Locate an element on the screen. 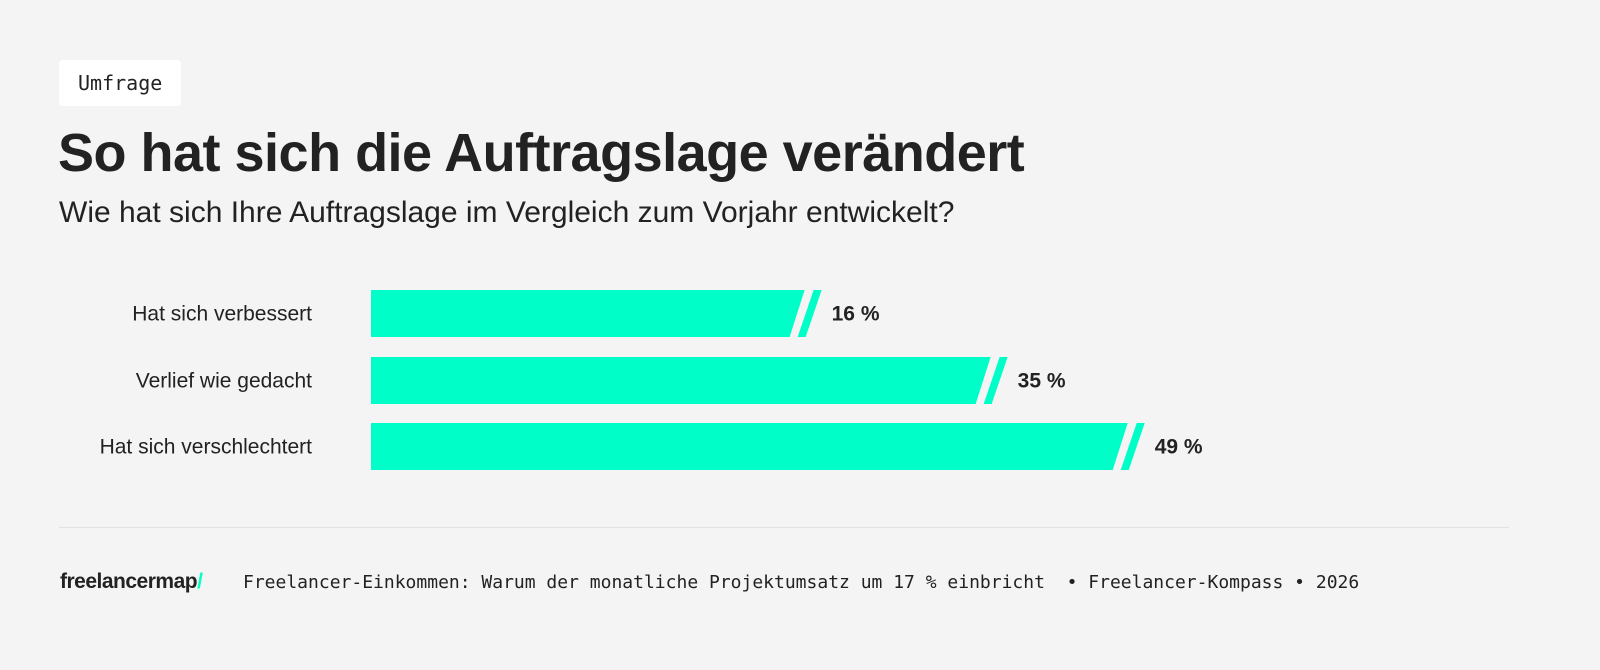 The height and width of the screenshot is (670, 1600). divider is located at coordinates (784, 527).